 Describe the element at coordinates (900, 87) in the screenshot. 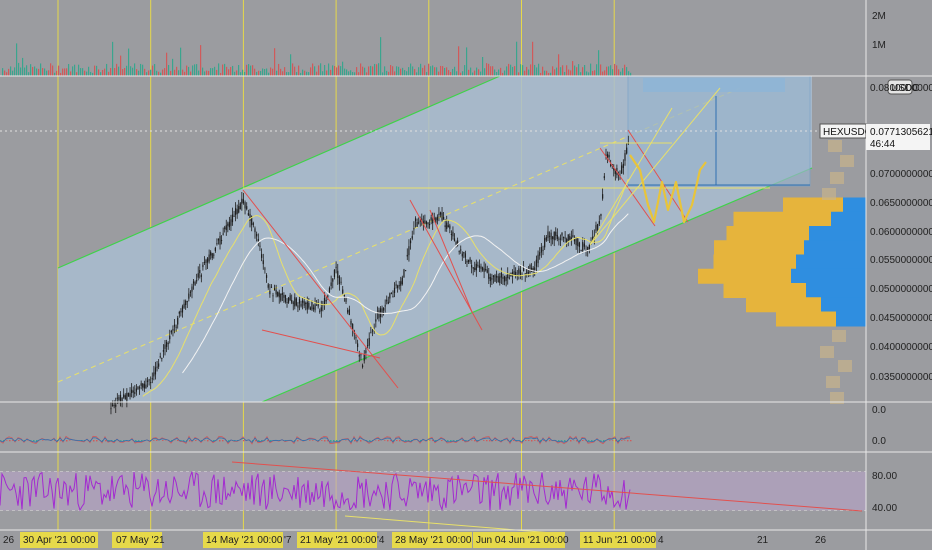

I see `currency-badge` at that location.